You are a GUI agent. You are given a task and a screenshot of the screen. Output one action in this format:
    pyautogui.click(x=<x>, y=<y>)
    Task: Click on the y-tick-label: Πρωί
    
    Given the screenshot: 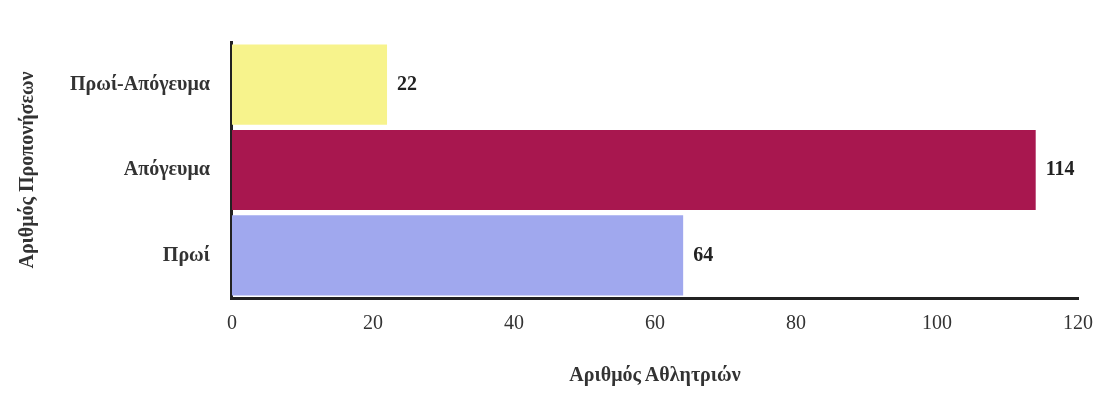 What is the action you would take?
    pyautogui.click(x=186, y=254)
    